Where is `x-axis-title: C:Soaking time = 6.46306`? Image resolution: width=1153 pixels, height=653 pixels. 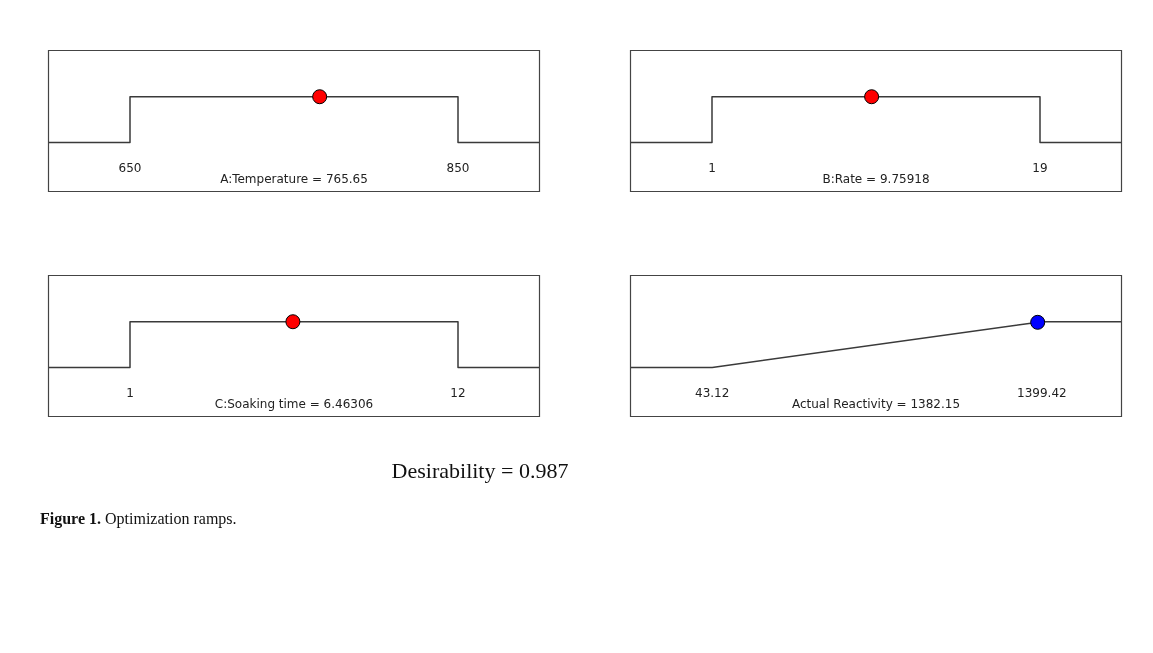
x-axis-title: C:Soaking time = 6.46306 is located at coordinates (294, 404).